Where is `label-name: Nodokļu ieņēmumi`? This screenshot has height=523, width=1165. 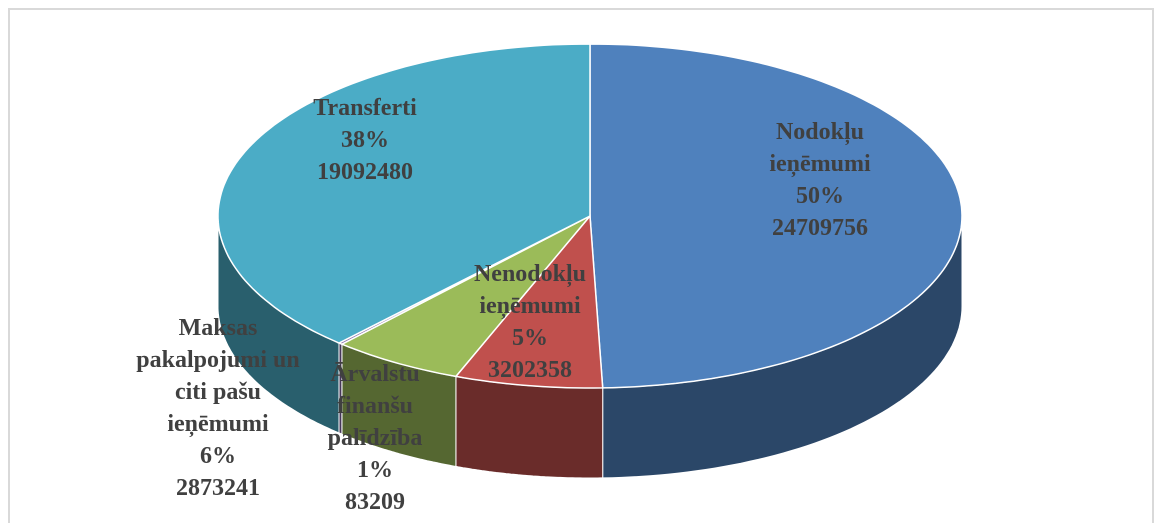 label-name: Nodokļu ieņēmumi is located at coordinates (820, 148).